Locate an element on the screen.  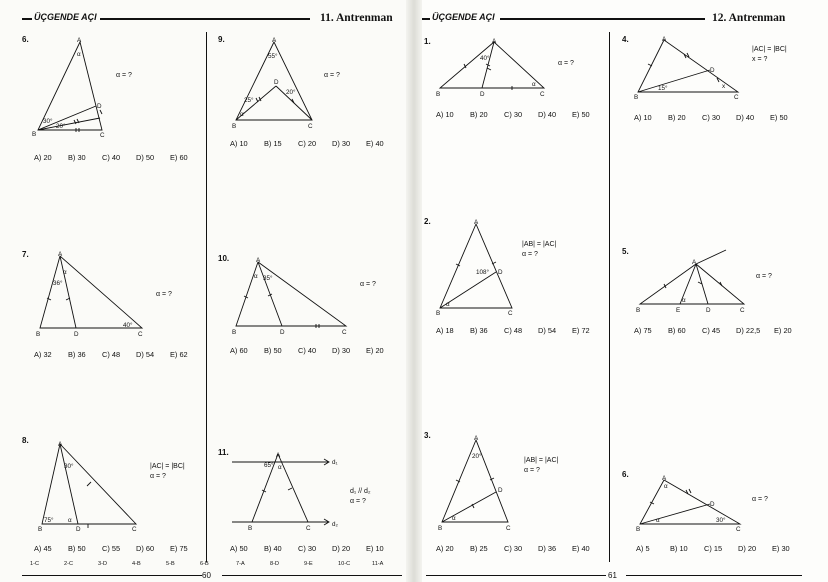
parallel-lines-figure: A 65° α d₁ d₂ B C is located at coordinates (285, 492).